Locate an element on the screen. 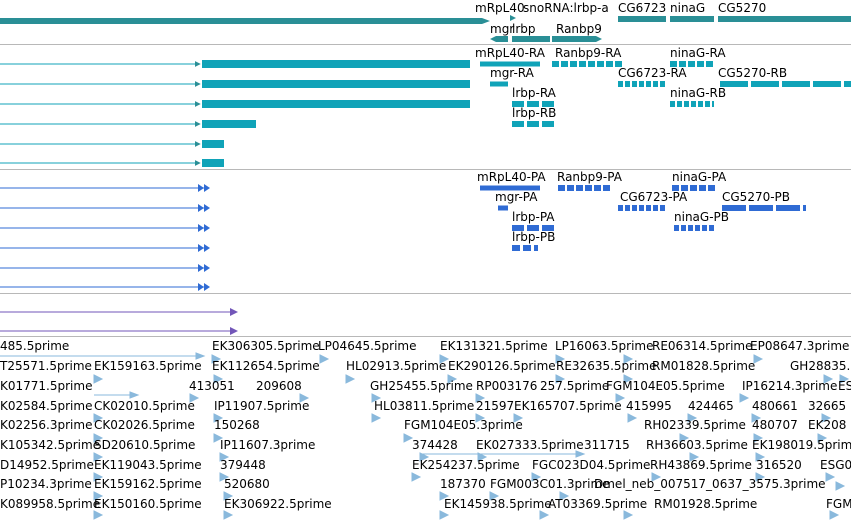 This screenshot has width=851, height=521. est-label: FGM003C01.3prime is located at coordinates (550, 484).